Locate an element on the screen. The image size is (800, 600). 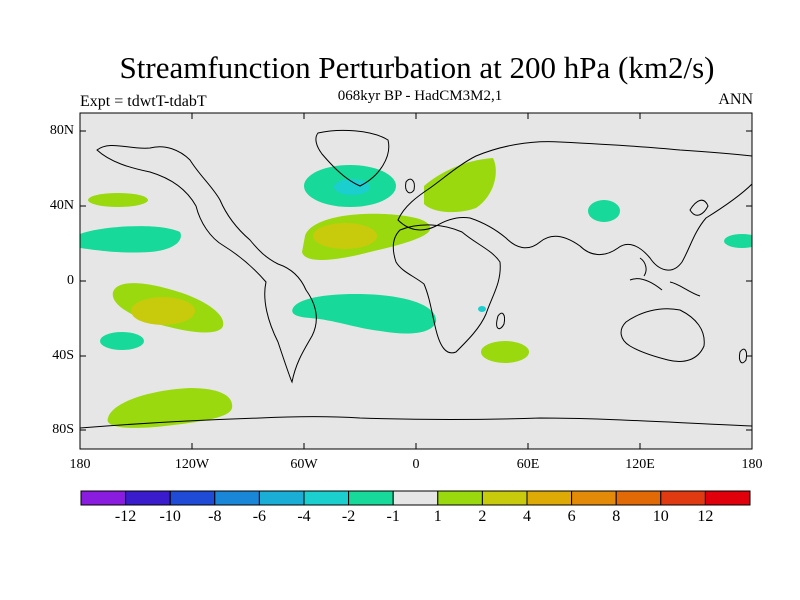
colorbar-label: 12 is located at coordinates (705, 516).